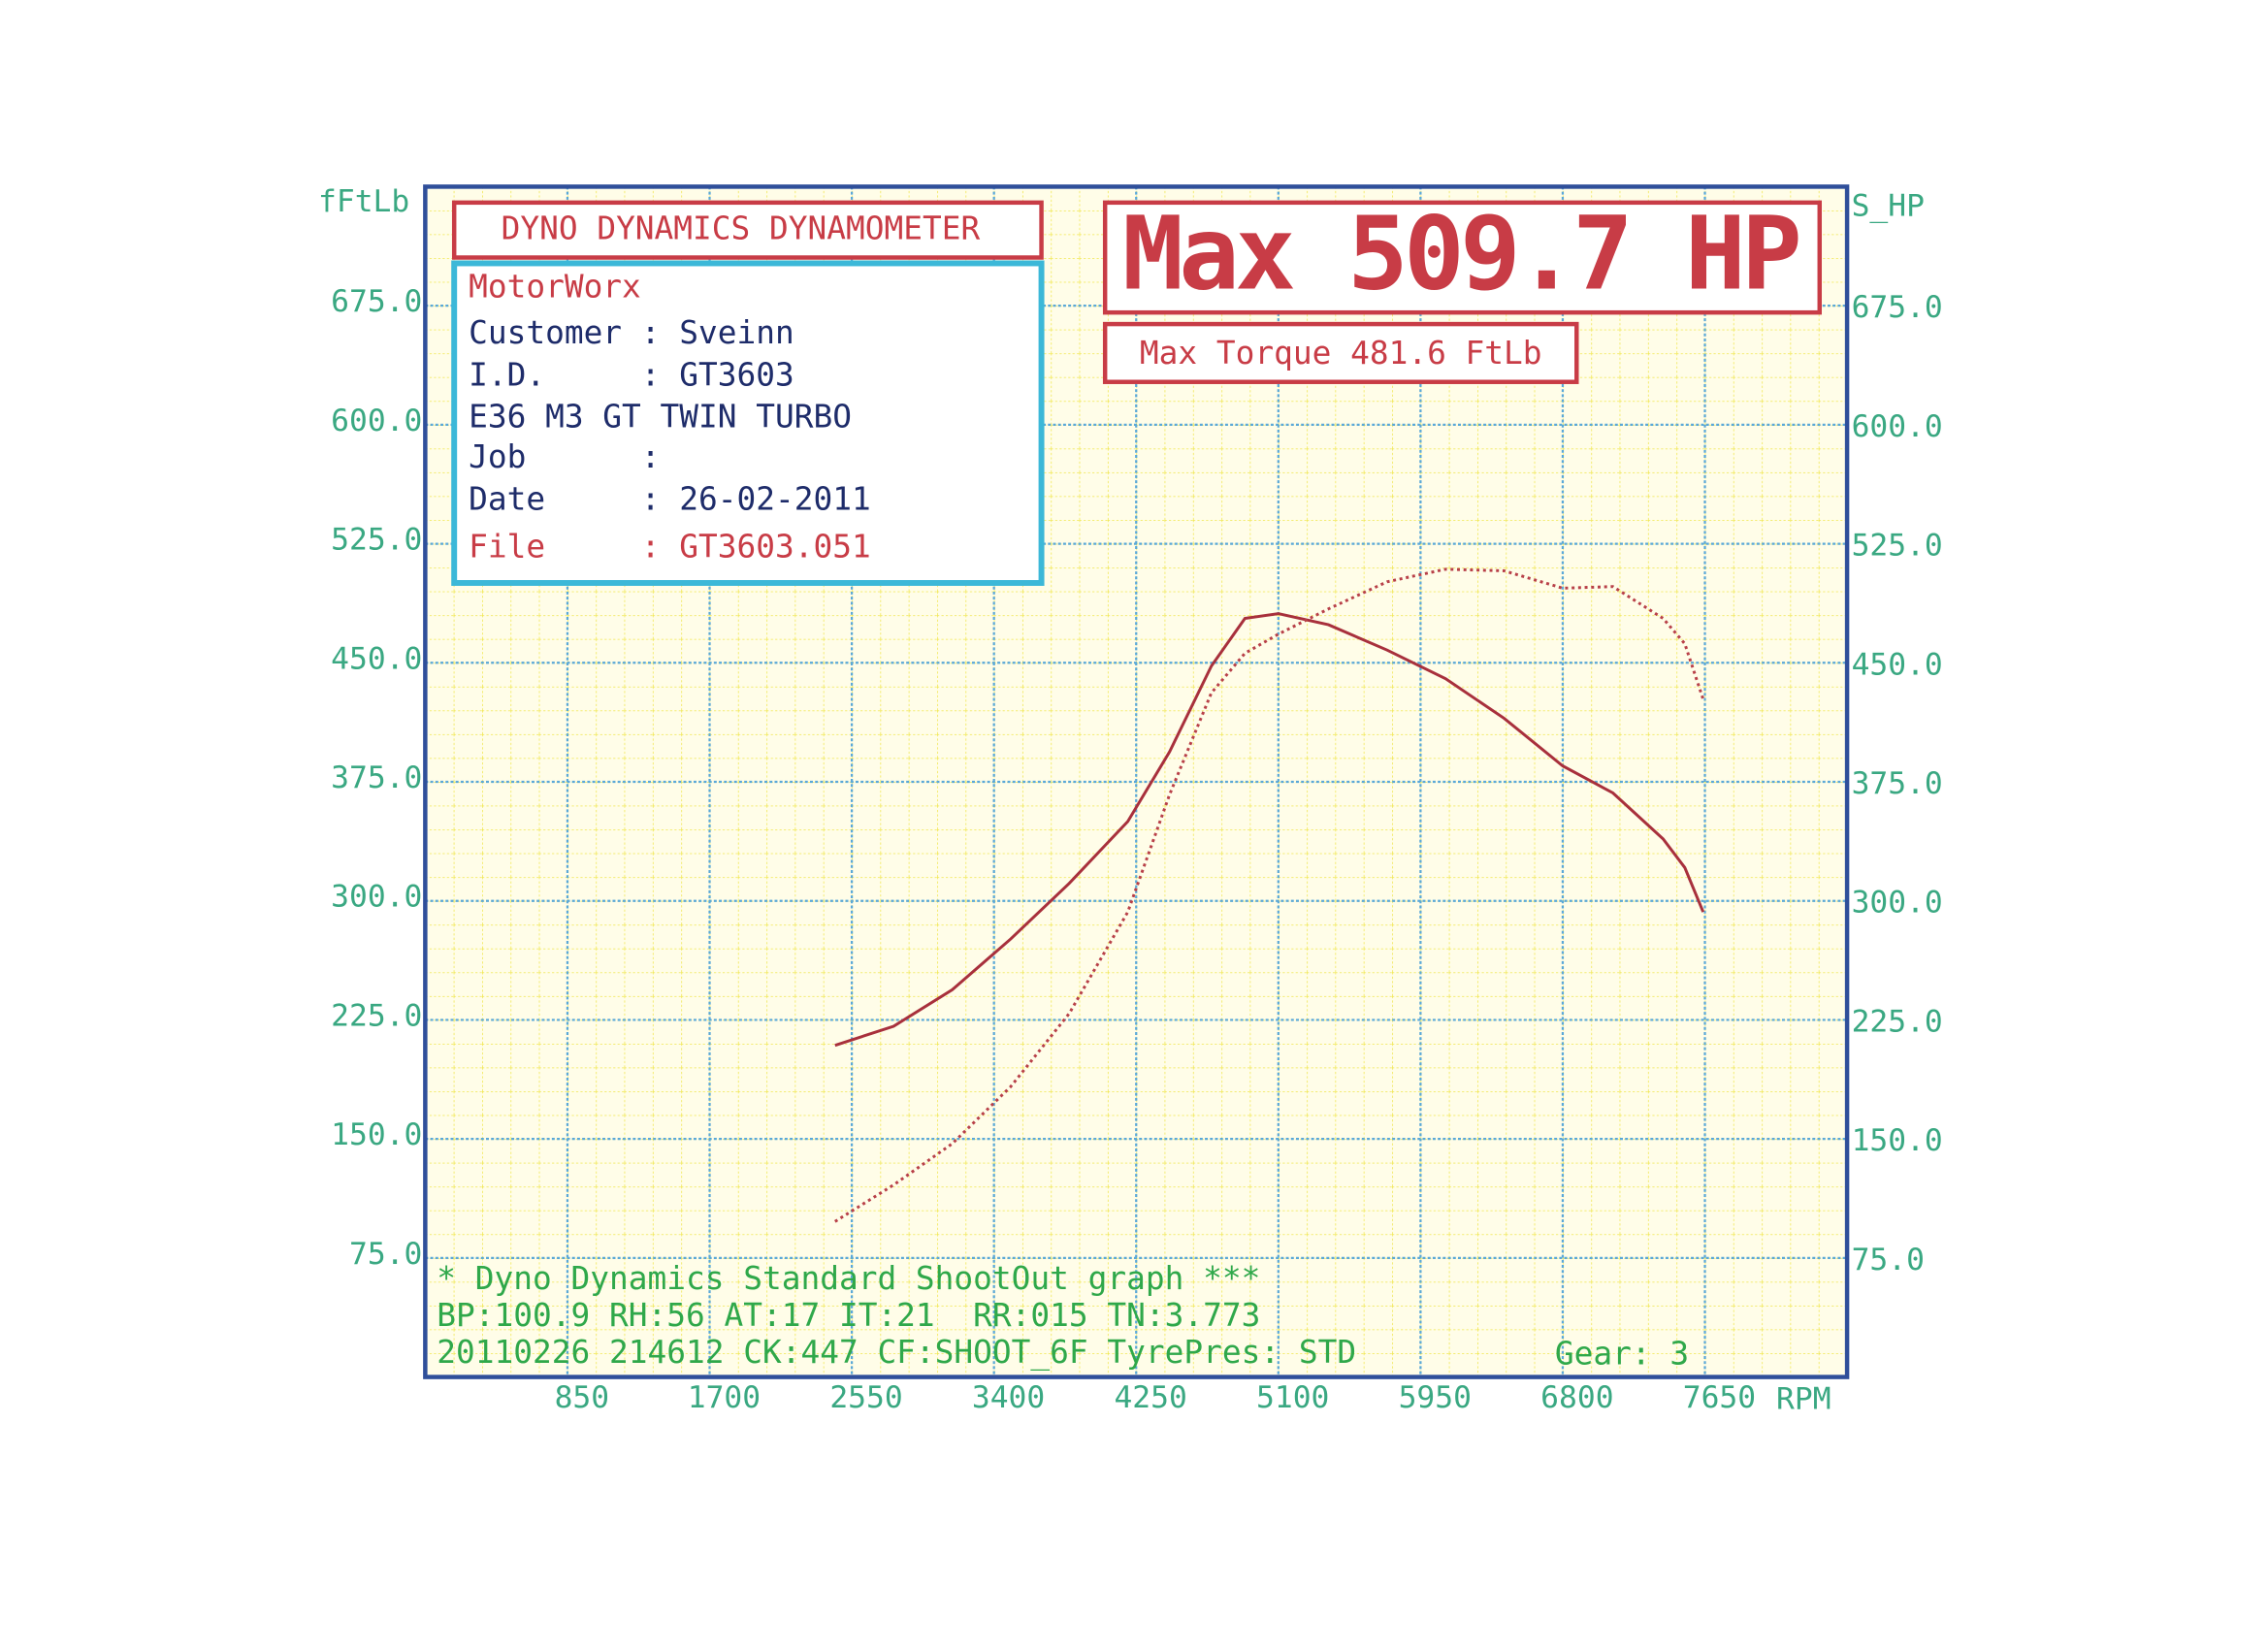  Describe the element at coordinates (670, 498) in the screenshot. I see `info-line: Date : 26-02-2011` at that location.